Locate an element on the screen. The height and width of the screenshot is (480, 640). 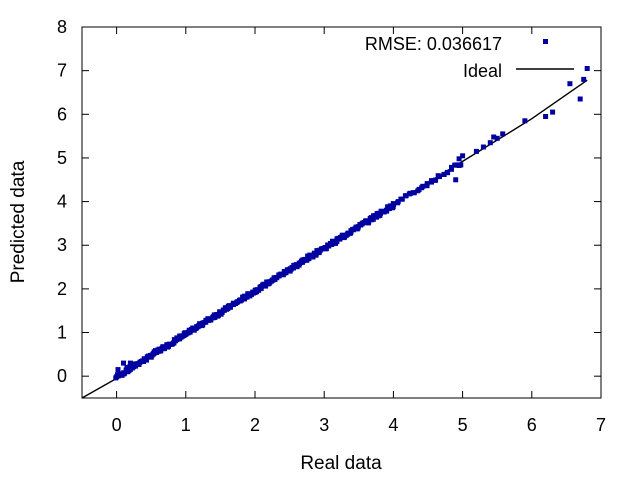
x-tick-label: 2 is located at coordinates (255, 425).